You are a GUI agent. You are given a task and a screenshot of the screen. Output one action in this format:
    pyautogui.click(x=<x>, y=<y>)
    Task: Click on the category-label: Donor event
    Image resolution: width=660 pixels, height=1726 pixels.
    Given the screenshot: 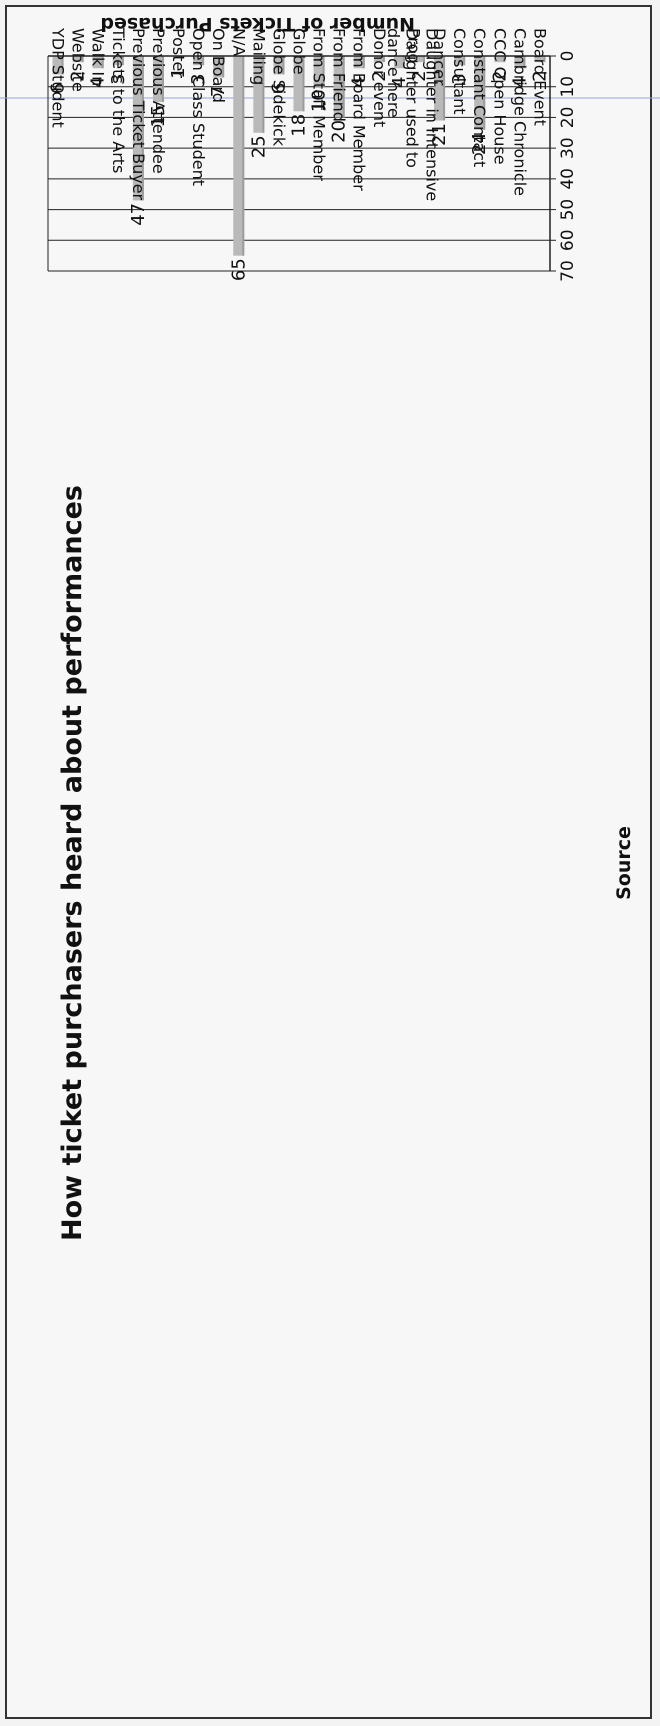 What is the action you would take?
    pyautogui.click(x=379, y=77)
    